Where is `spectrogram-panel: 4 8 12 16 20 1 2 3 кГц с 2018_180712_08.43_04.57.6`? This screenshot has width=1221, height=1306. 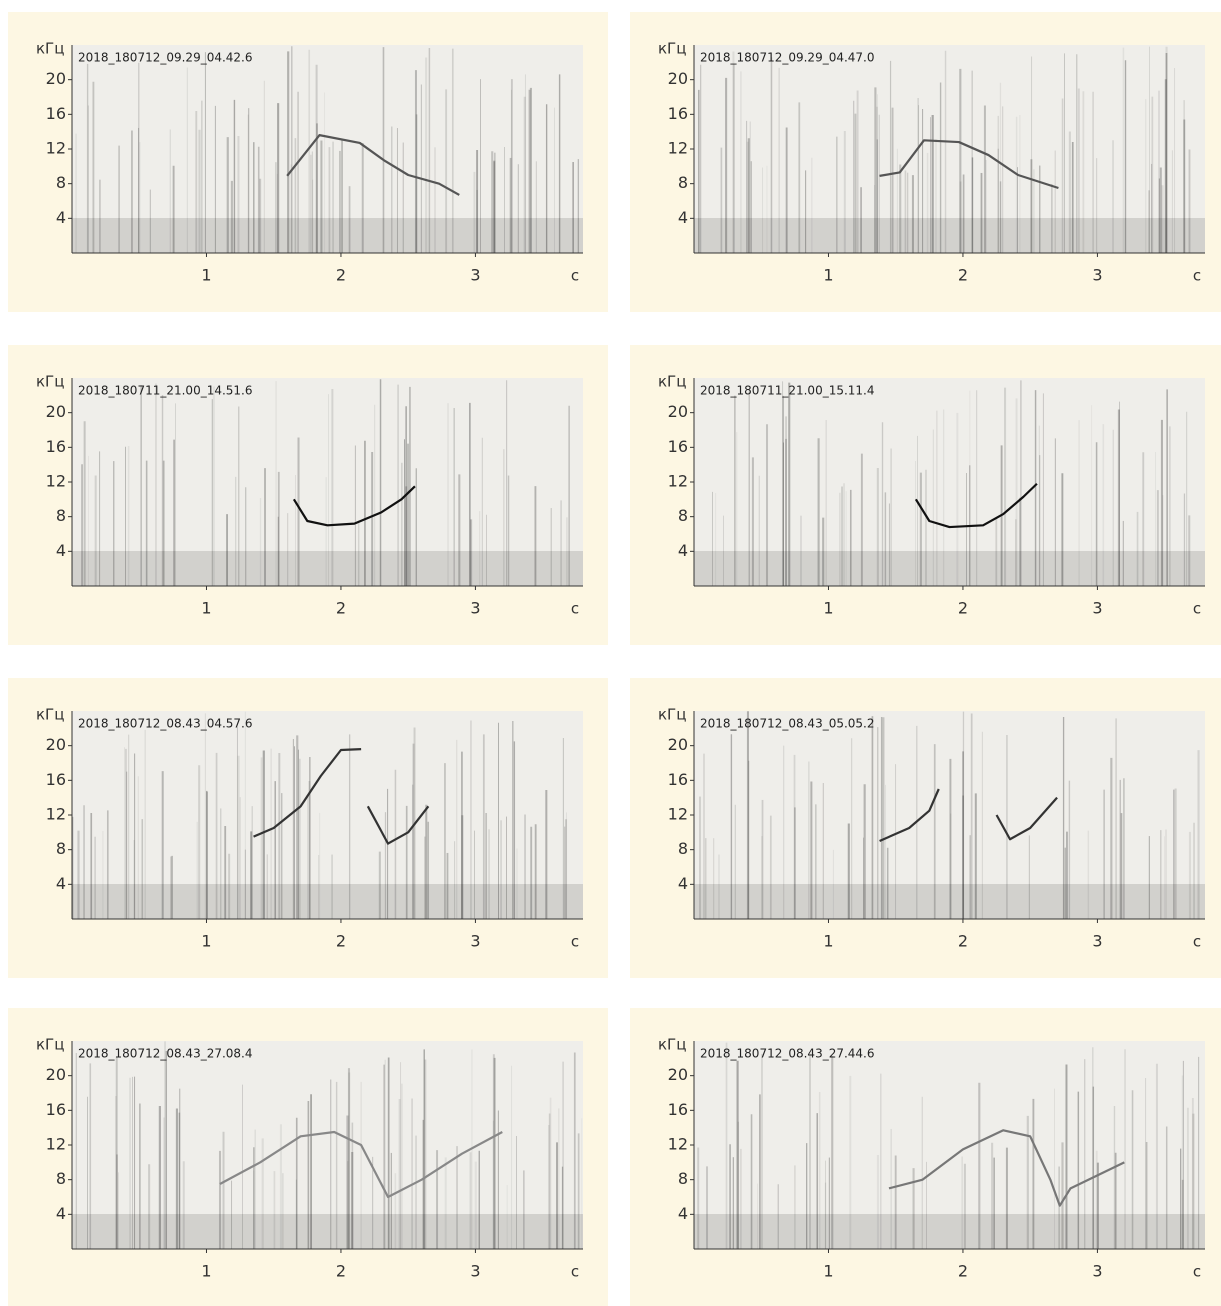
spectrogram-panel: 4 8 12 16 20 1 2 3 кГц с 2018_180712_08.43_04.57.6 is located at coordinates (308, 828).